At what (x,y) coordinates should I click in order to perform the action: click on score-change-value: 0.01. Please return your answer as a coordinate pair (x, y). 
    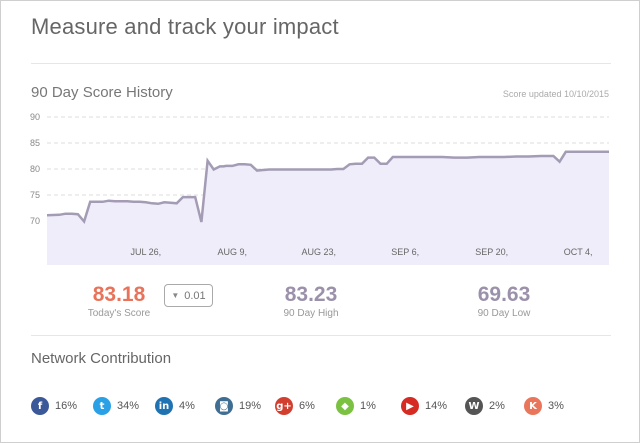
    Looking at the image, I should click on (195, 295).